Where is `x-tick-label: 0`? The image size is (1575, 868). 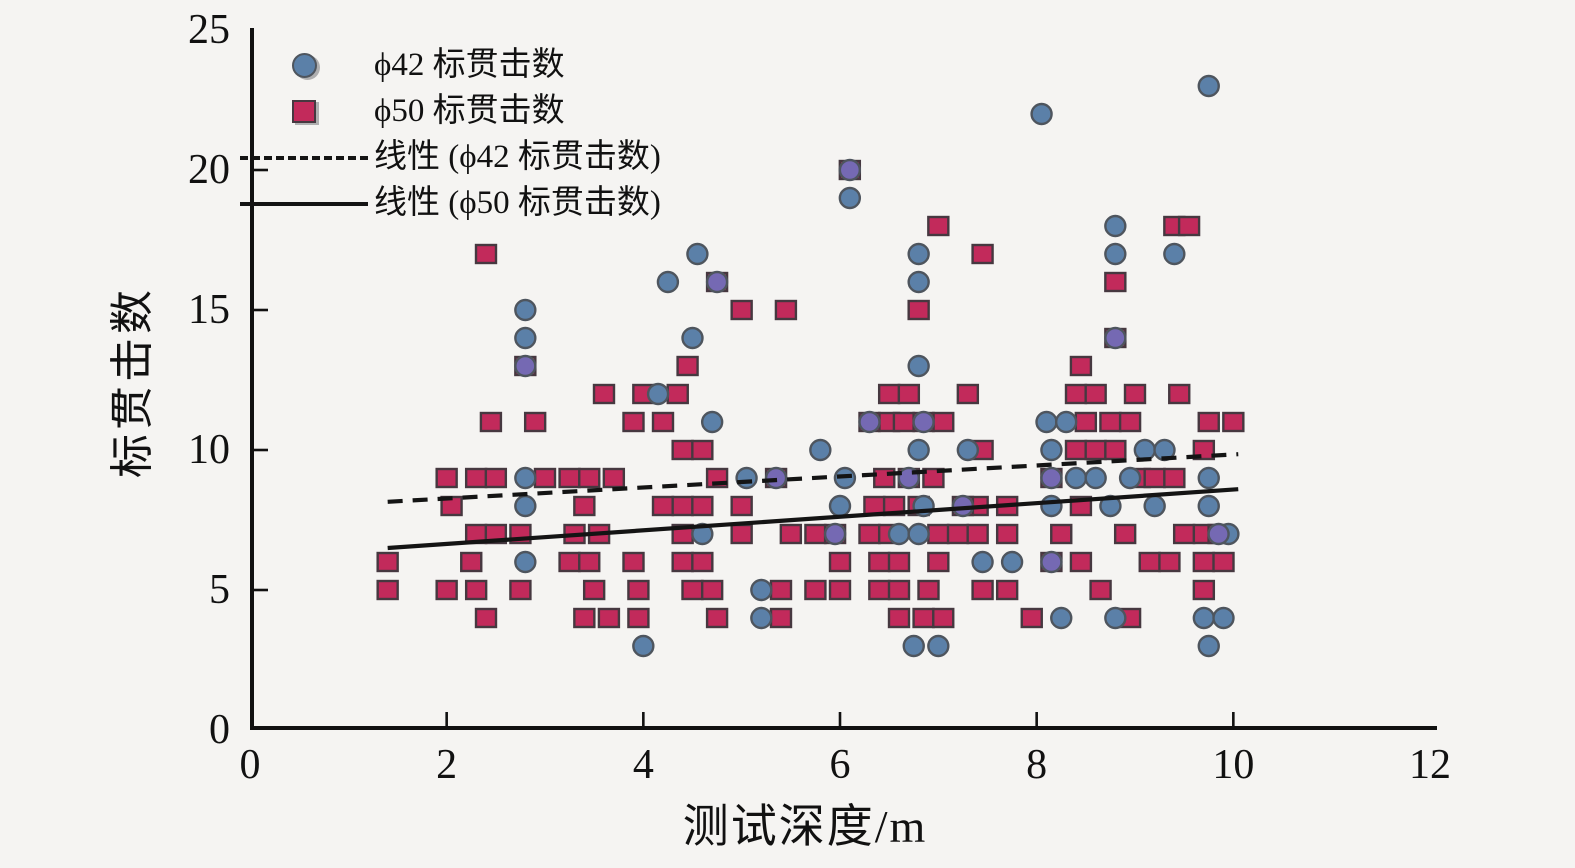
x-tick-label: 0 is located at coordinates (250, 765).